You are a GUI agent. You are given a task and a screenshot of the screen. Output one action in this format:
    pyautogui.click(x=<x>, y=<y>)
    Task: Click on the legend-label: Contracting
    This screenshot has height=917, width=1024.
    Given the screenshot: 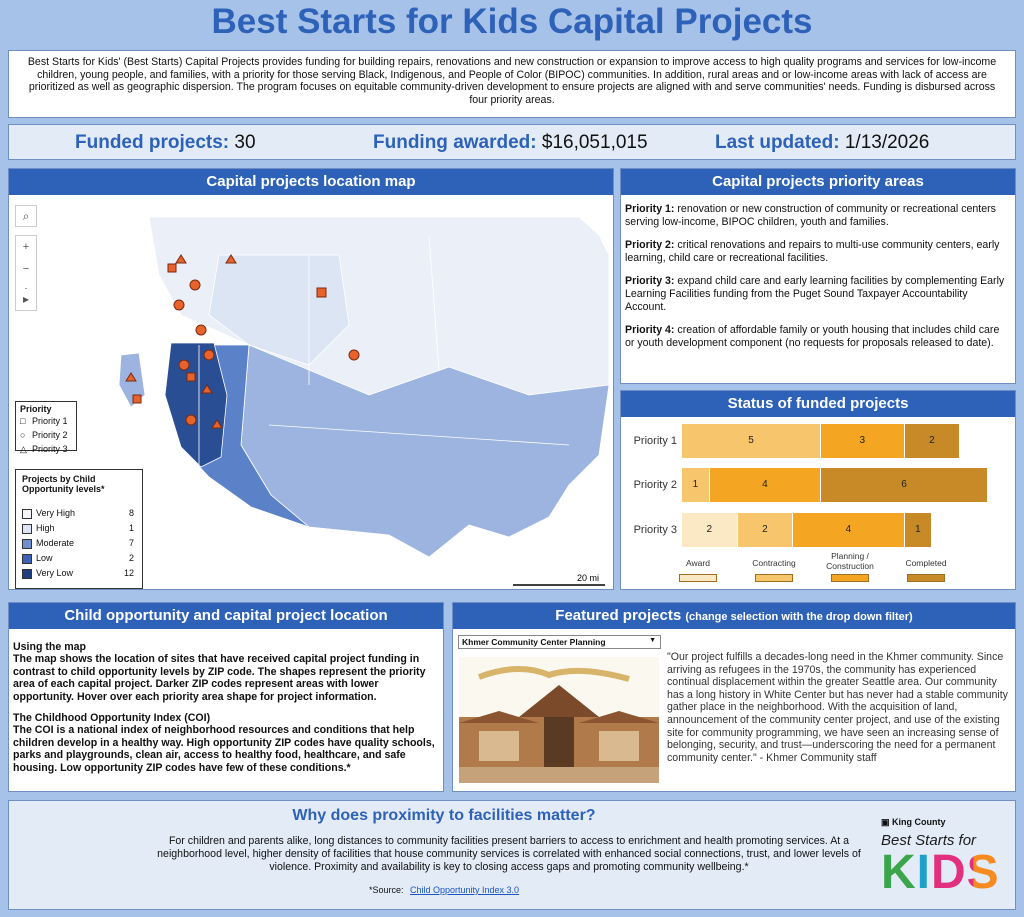 What is the action you would take?
    pyautogui.click(x=774, y=563)
    